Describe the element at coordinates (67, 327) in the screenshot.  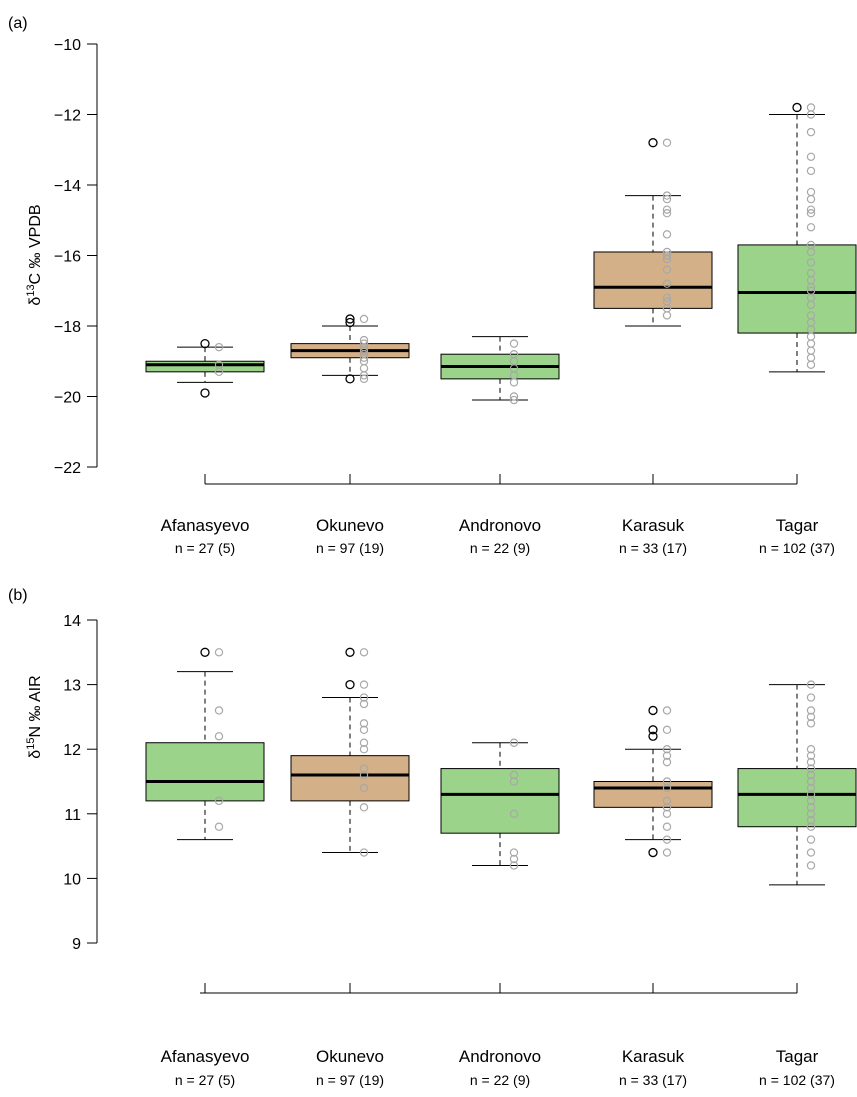
I see `y-tick-label: −18` at that location.